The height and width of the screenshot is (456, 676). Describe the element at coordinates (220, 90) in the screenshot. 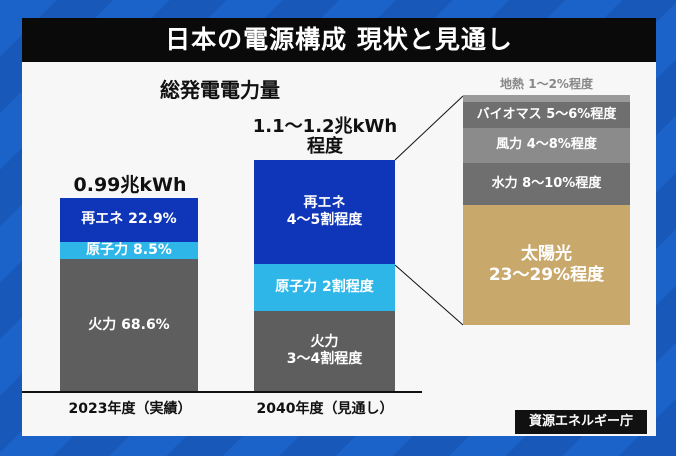

I see `total-generation-title: 総発電電力量` at that location.